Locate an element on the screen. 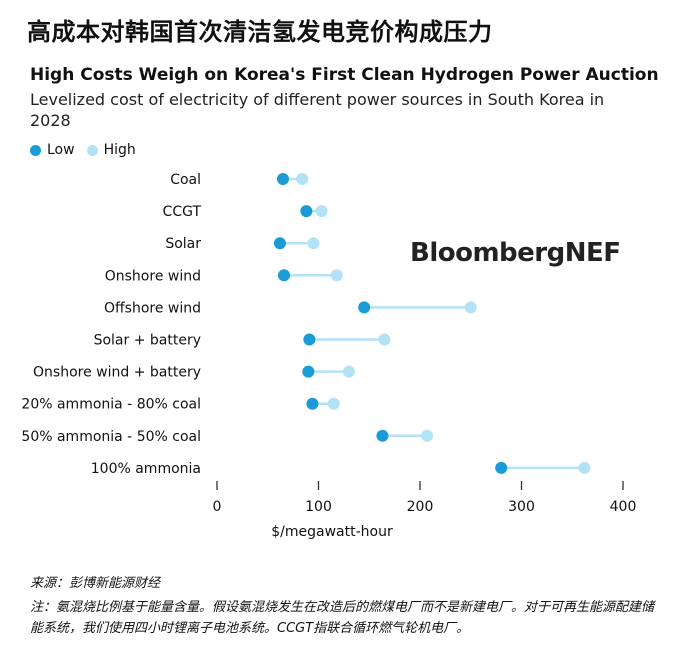  legend-low-label: Low is located at coordinates (61, 150).